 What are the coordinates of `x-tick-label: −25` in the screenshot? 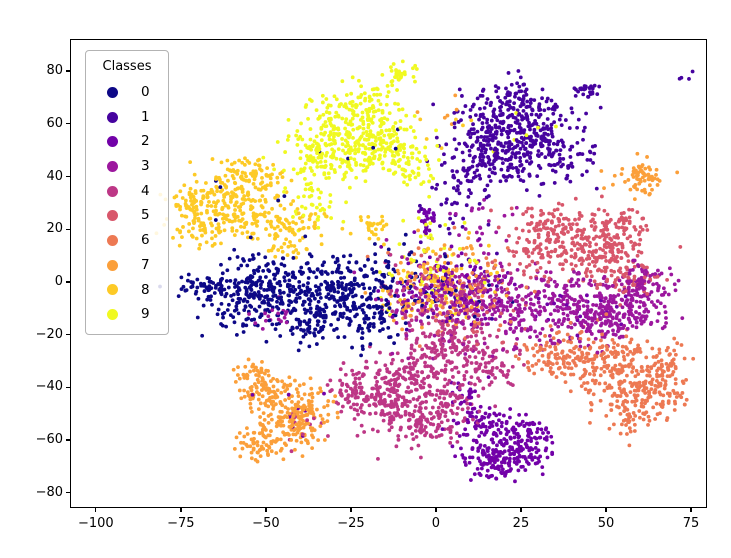 It's located at (351, 523).